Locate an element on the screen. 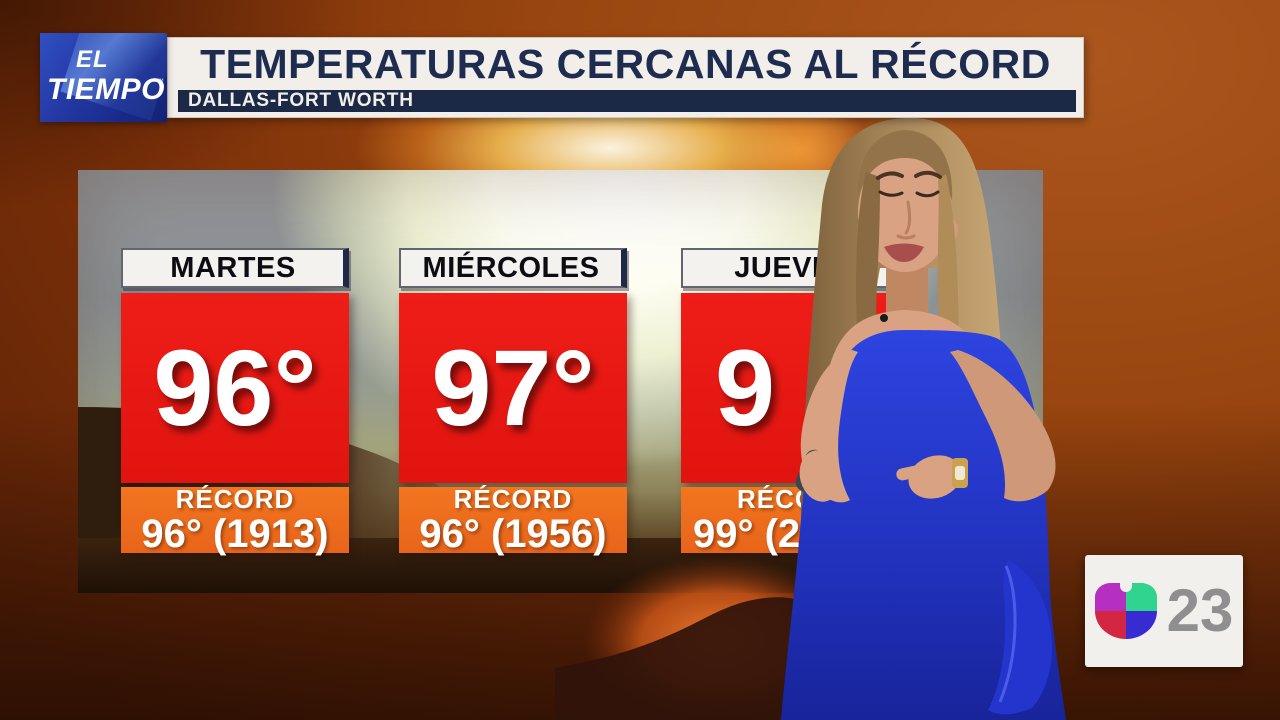  lips is located at coordinates (904, 252).